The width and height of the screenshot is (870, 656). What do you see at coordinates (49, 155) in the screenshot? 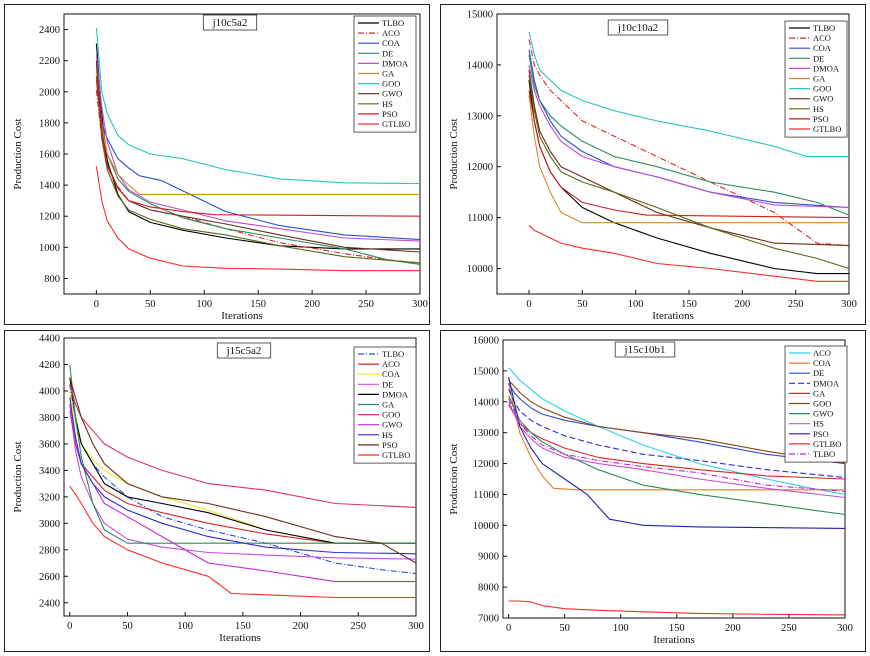
I see `y-tick-label: 1600` at bounding box center [49, 155].